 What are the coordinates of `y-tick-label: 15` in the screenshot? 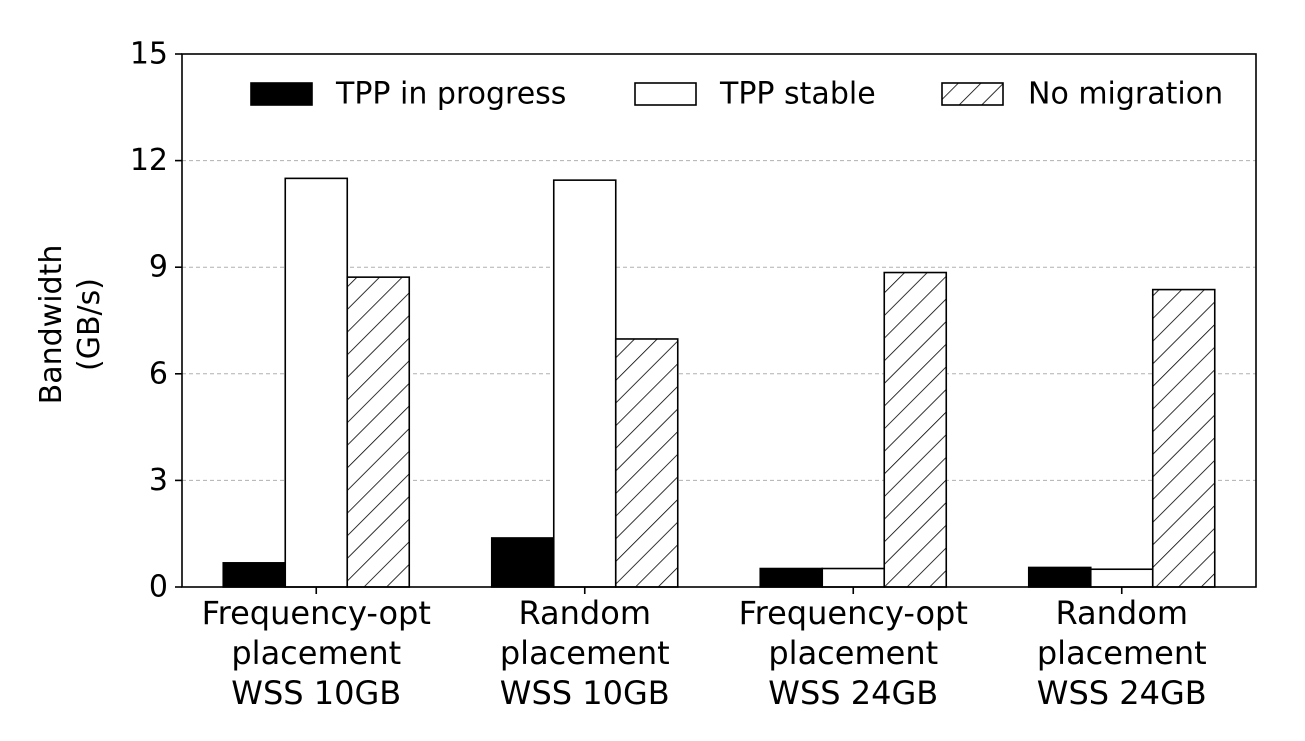 It's located at (149, 54).